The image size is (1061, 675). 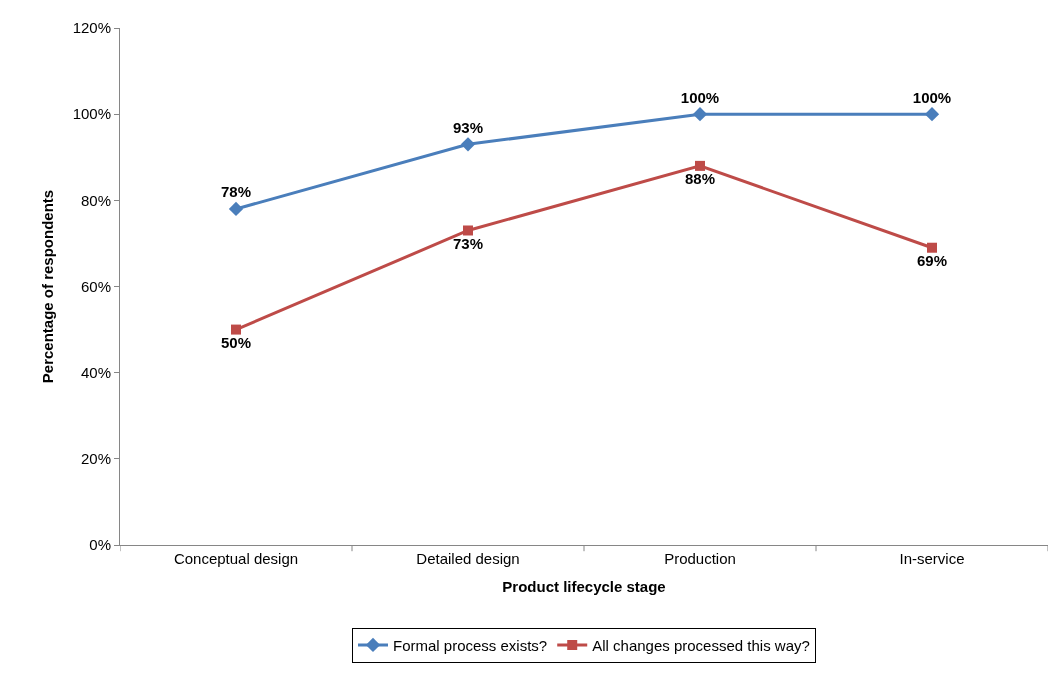 What do you see at coordinates (91, 114) in the screenshot?
I see `y-tick-label: 100%` at bounding box center [91, 114].